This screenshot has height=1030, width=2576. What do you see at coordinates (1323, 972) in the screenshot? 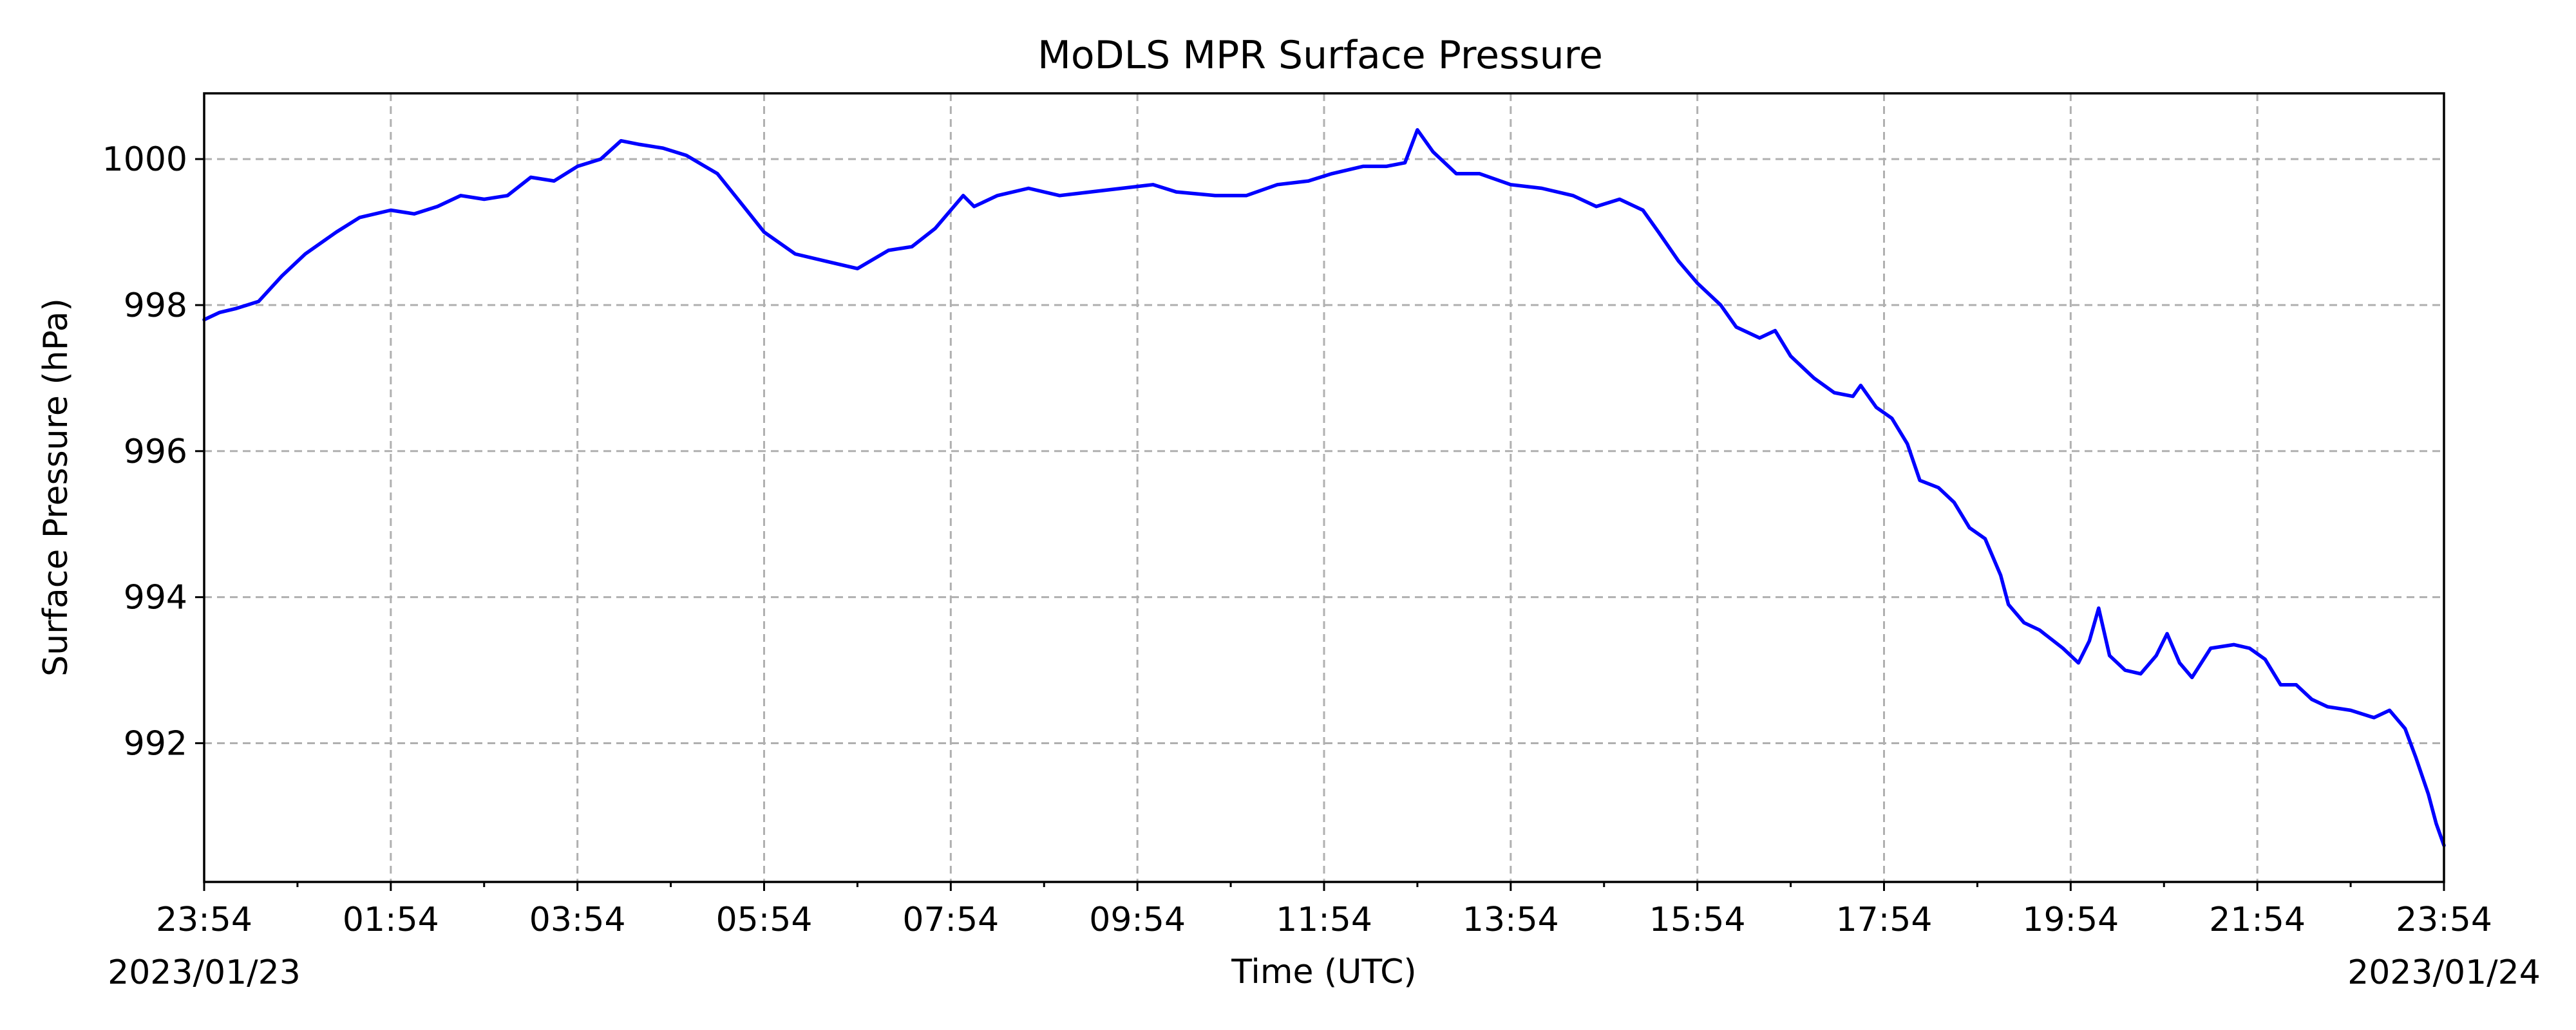
I see `x-axis-label: Time (UTC)` at bounding box center [1323, 972].